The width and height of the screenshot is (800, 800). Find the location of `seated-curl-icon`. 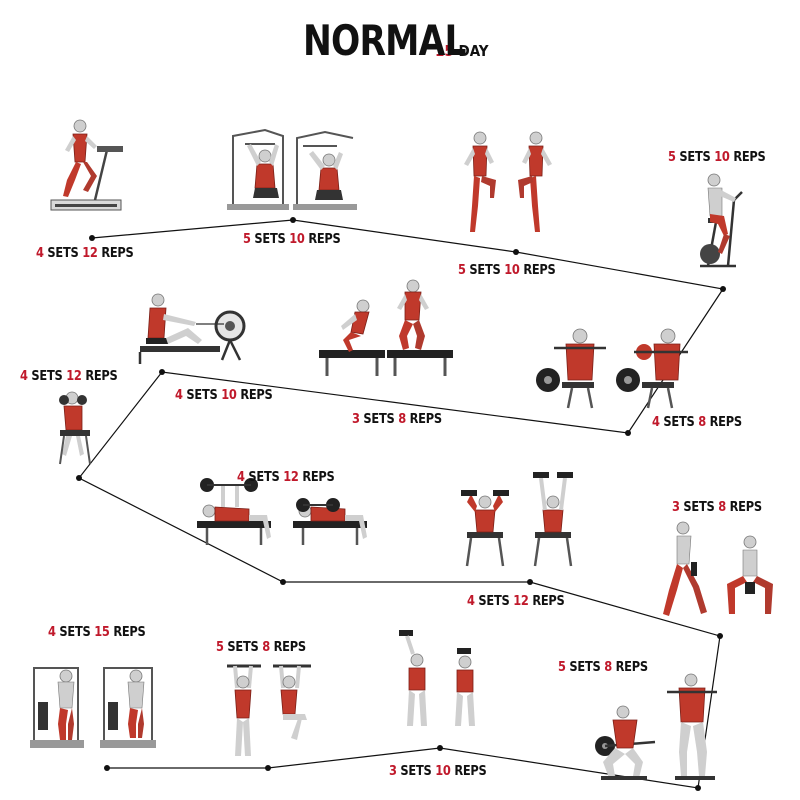

seated-curl-icon is located at coordinates (75, 428).